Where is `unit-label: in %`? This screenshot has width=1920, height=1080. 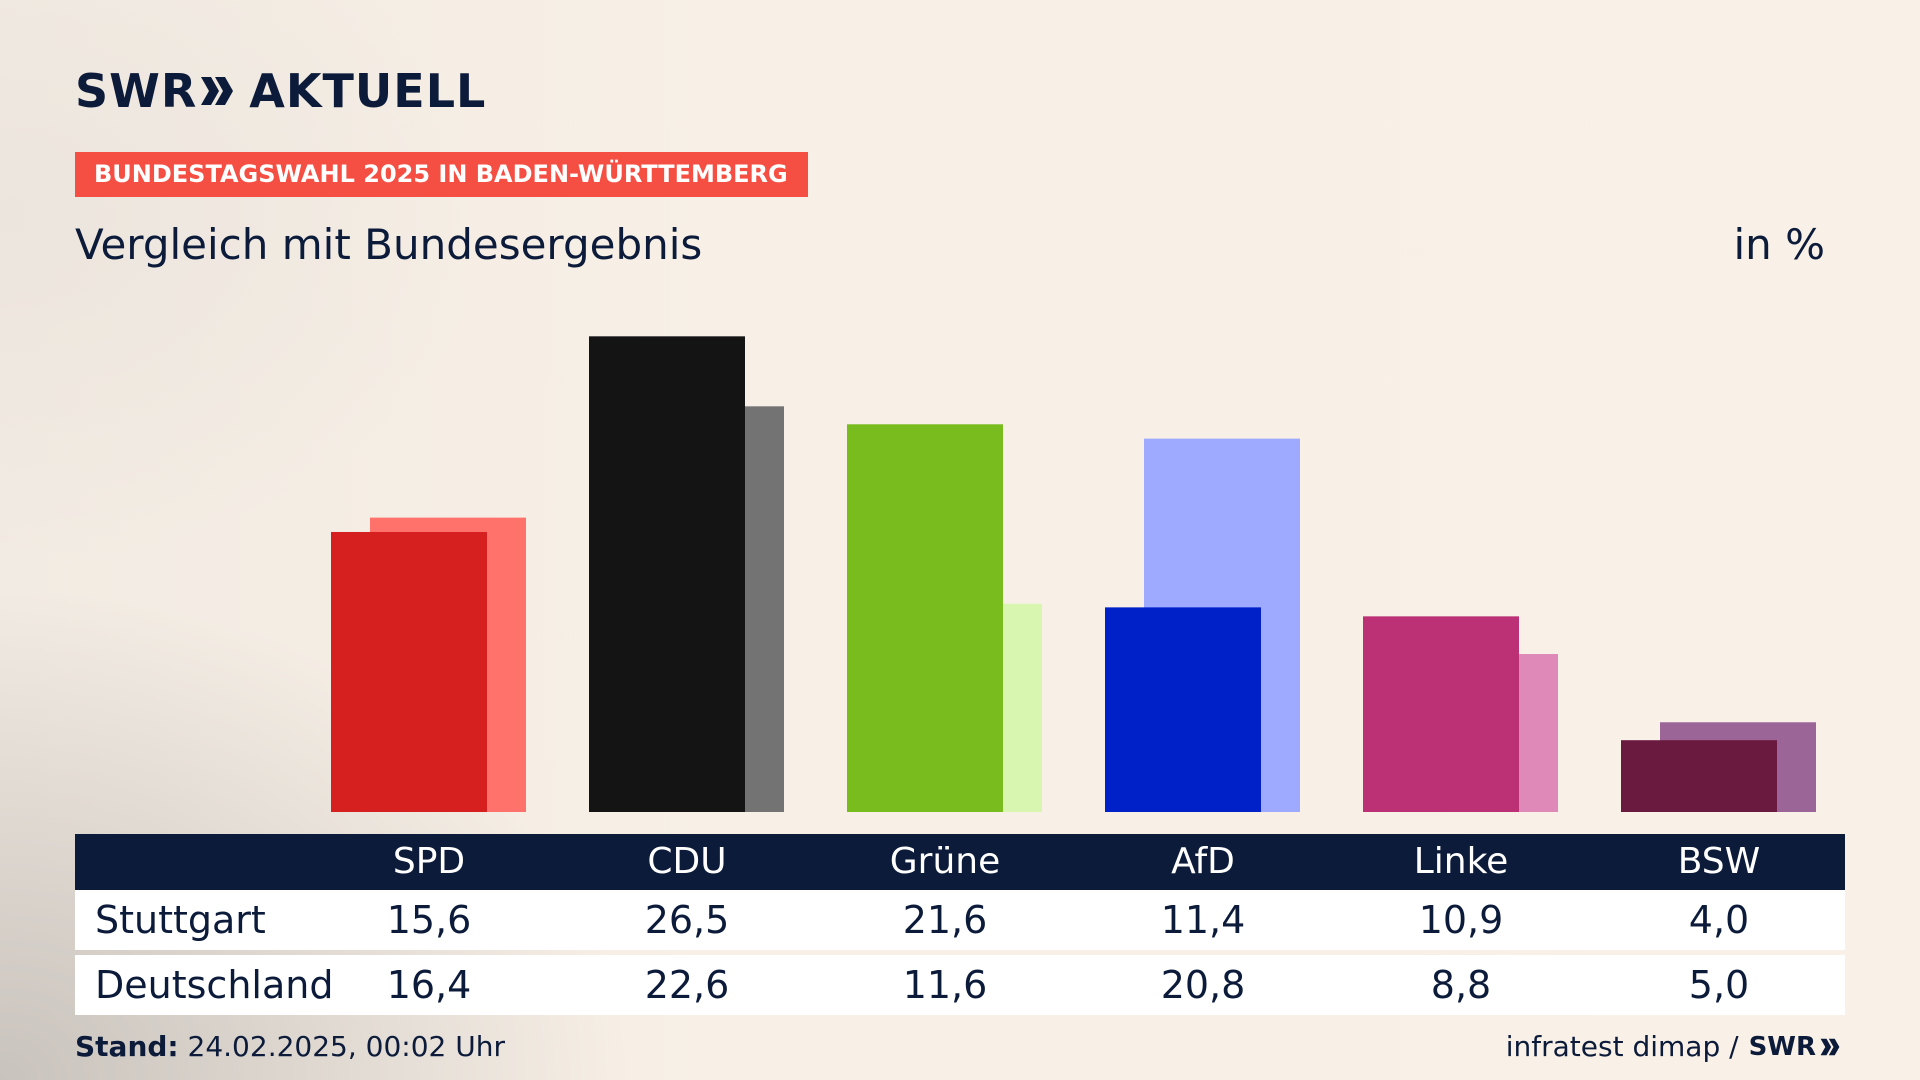
unit-label: in % is located at coordinates (1779, 244).